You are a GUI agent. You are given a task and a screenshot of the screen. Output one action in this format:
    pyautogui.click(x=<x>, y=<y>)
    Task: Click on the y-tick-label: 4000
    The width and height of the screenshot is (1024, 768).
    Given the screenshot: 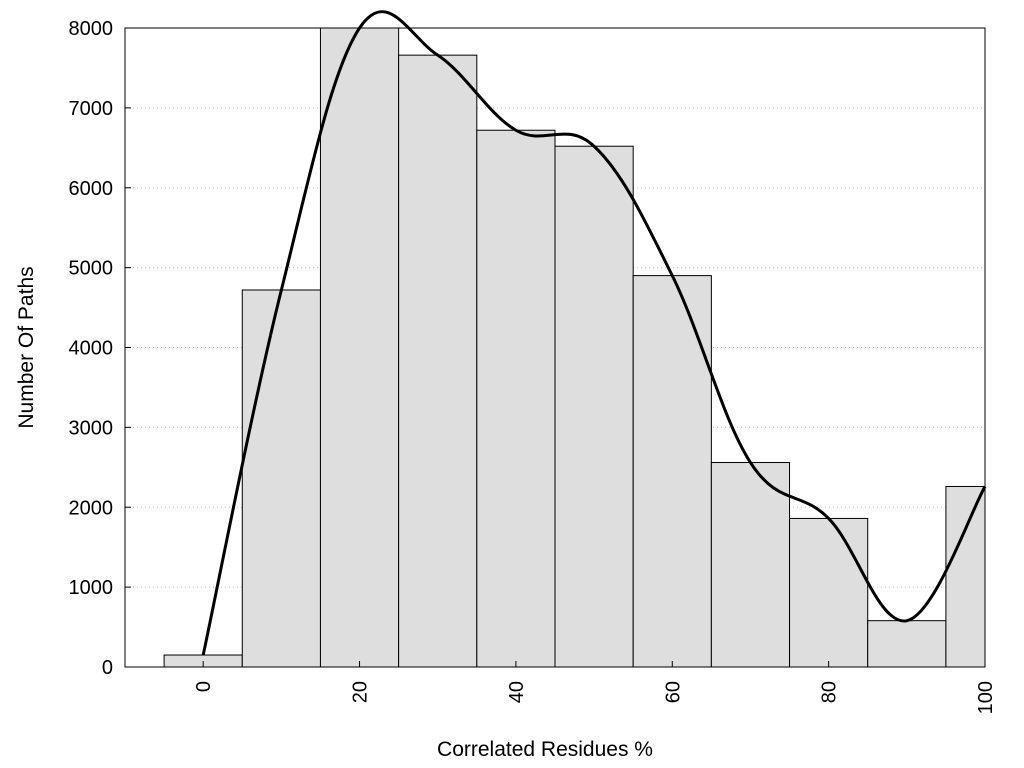 What is the action you would take?
    pyautogui.click(x=91, y=349)
    